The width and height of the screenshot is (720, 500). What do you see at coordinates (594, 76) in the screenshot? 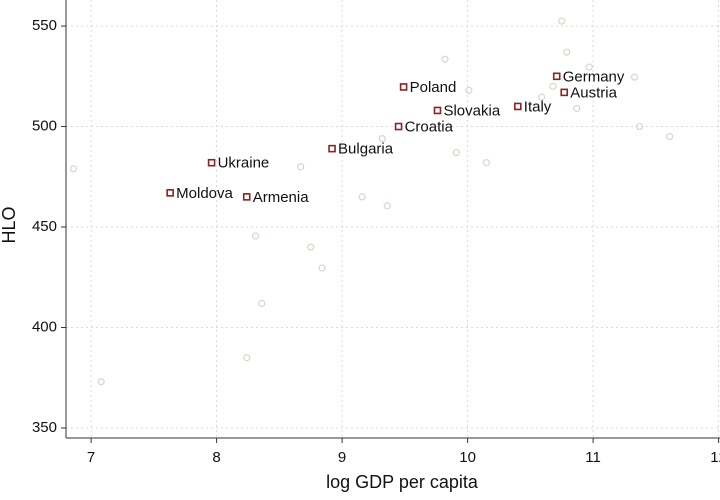
I see `point-label: Germany` at bounding box center [594, 76].